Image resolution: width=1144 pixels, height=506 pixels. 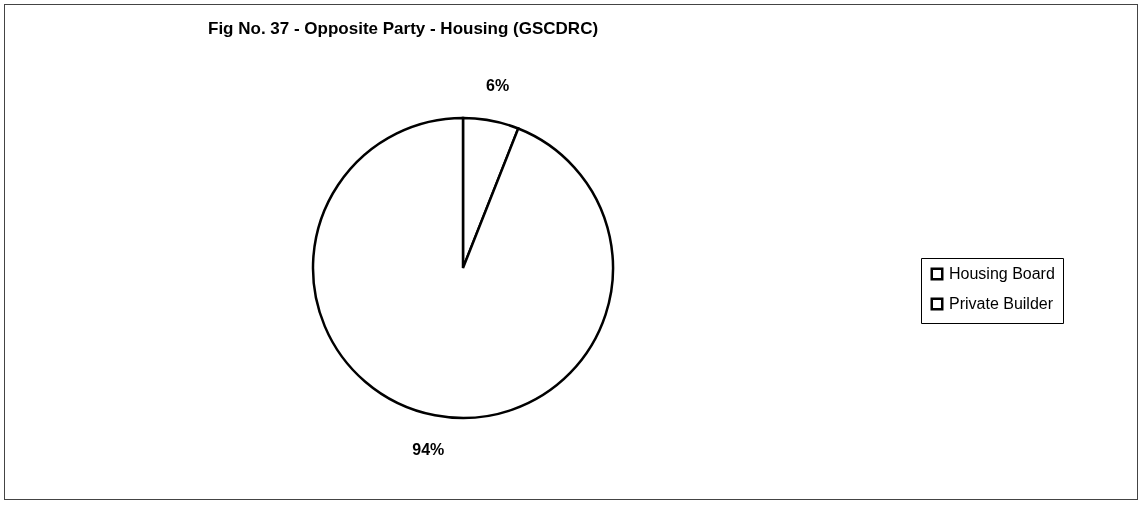 What do you see at coordinates (403, 29) in the screenshot?
I see `chart-title: Fig No. 37 - Opposite Party - Housing (GSCDRC)` at bounding box center [403, 29].